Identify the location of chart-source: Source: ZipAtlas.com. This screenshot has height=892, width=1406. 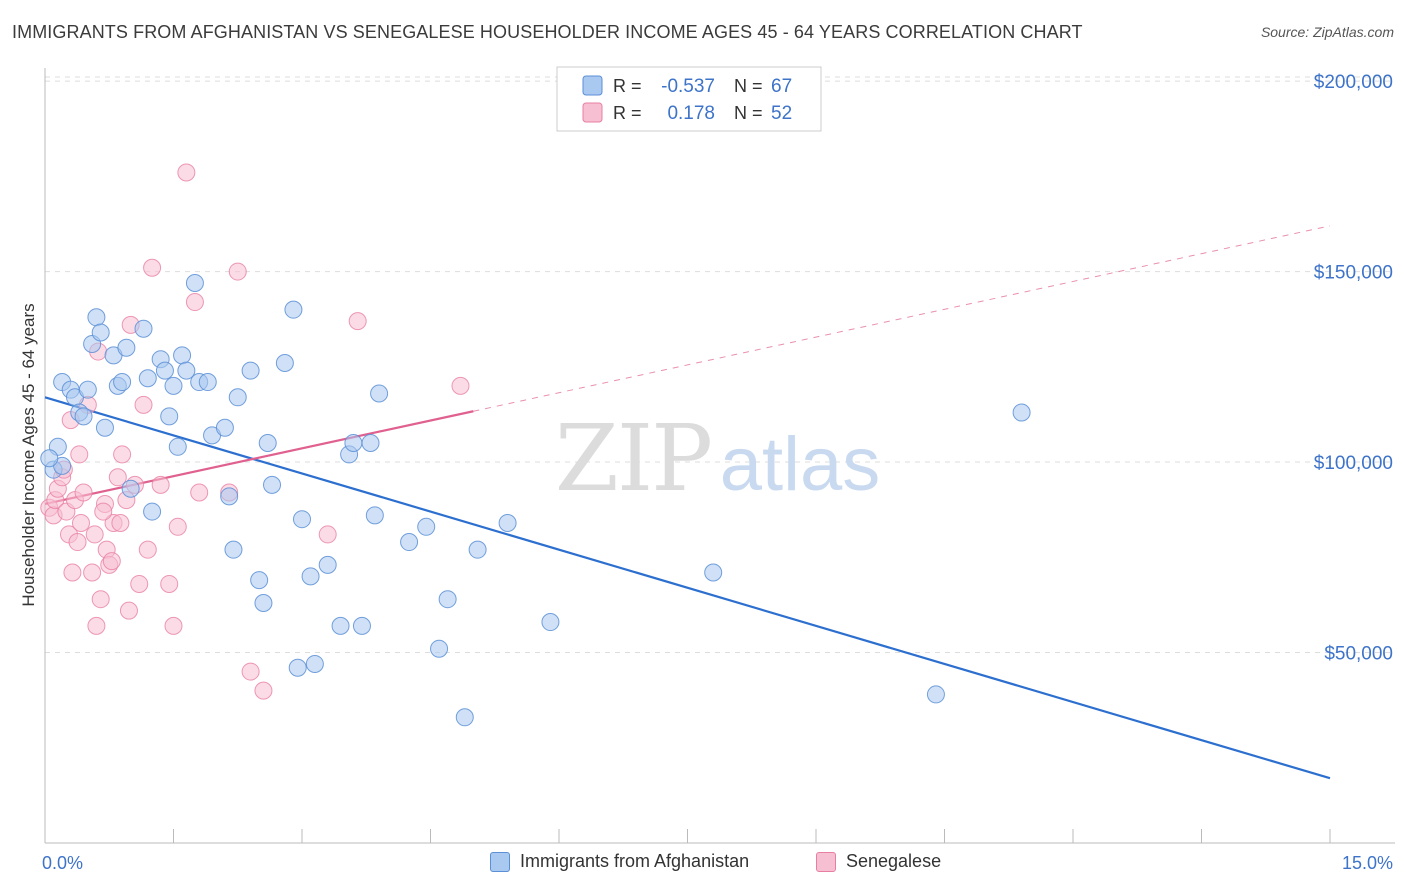
(1327, 32).